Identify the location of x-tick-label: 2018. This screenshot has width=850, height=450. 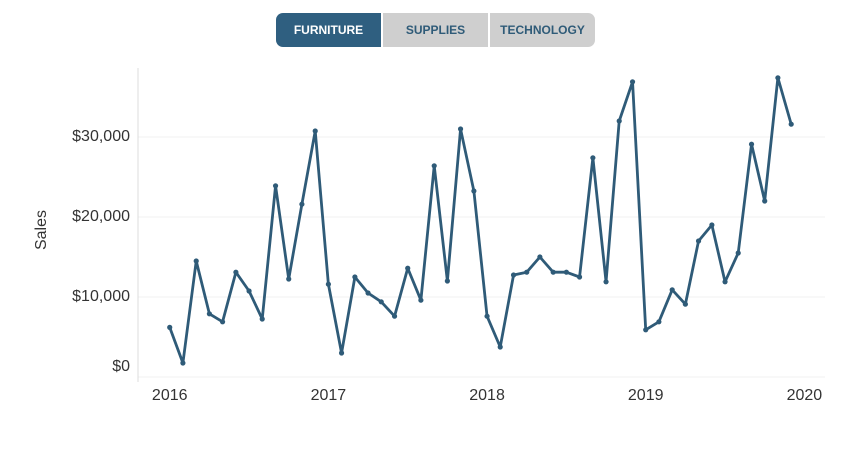
(487, 395).